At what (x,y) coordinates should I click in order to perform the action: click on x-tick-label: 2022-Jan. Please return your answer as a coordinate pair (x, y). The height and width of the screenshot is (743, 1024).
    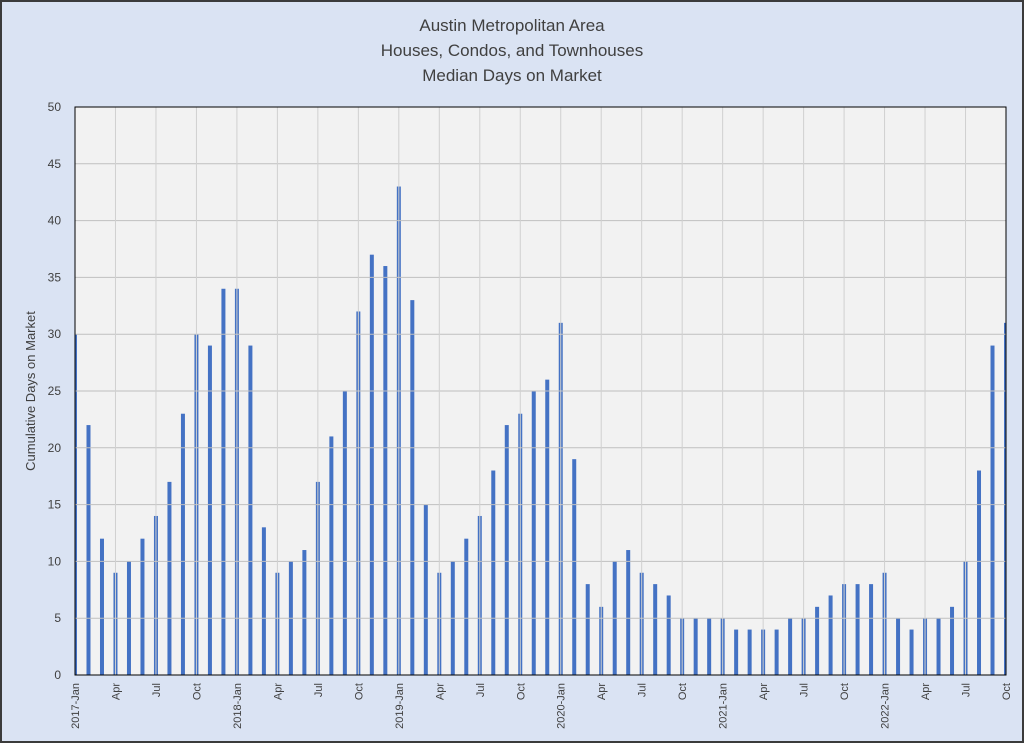
    Looking at the image, I should click on (886, 706).